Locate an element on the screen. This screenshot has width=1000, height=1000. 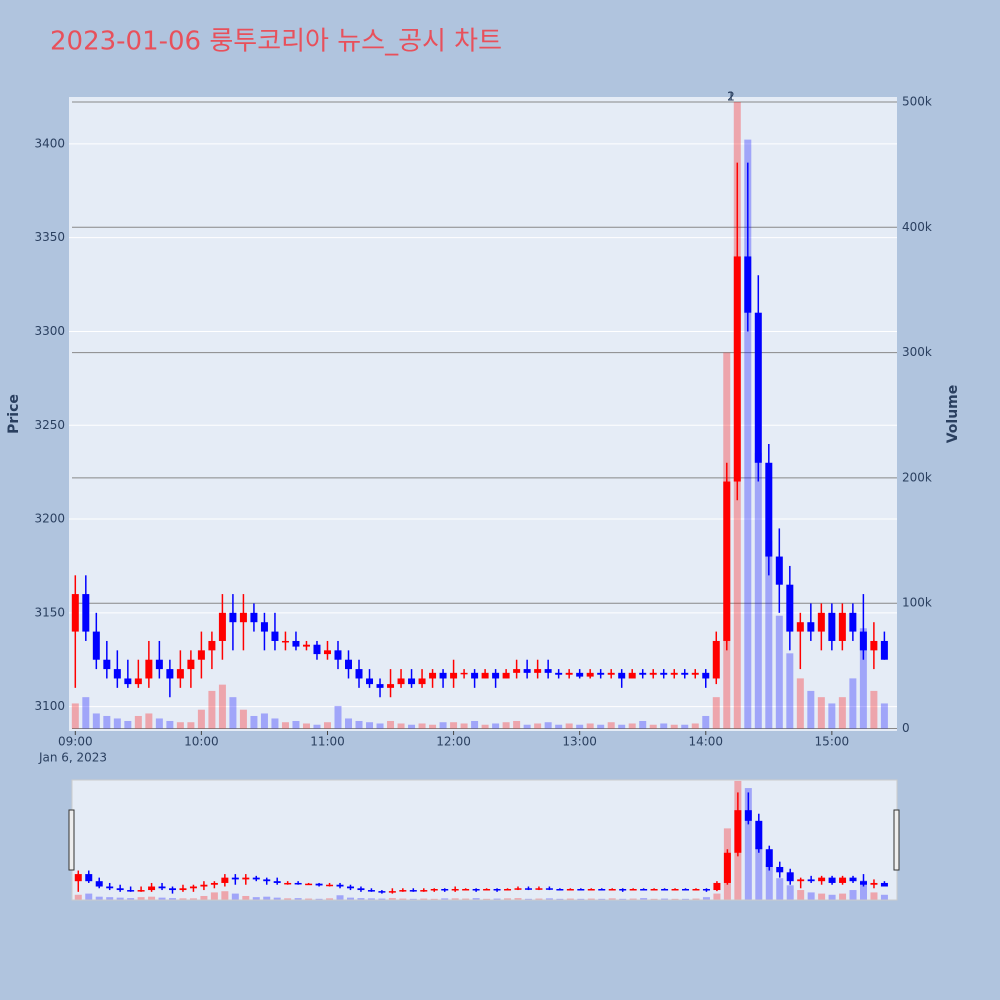
x-tick-label: 09:00 is located at coordinates (75, 742).